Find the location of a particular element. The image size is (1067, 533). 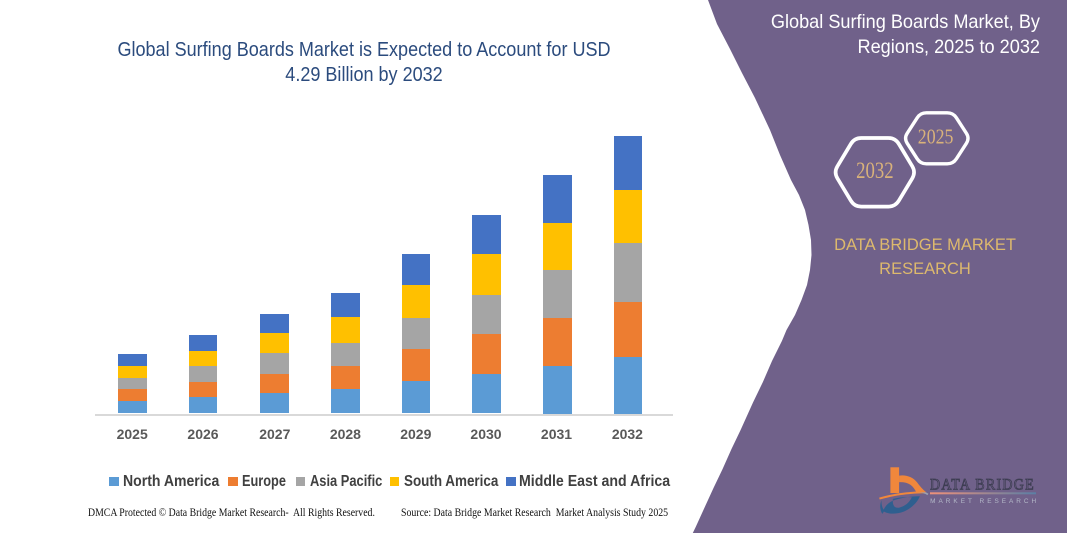

svg-text: 2025 is located at coordinates (936, 137).